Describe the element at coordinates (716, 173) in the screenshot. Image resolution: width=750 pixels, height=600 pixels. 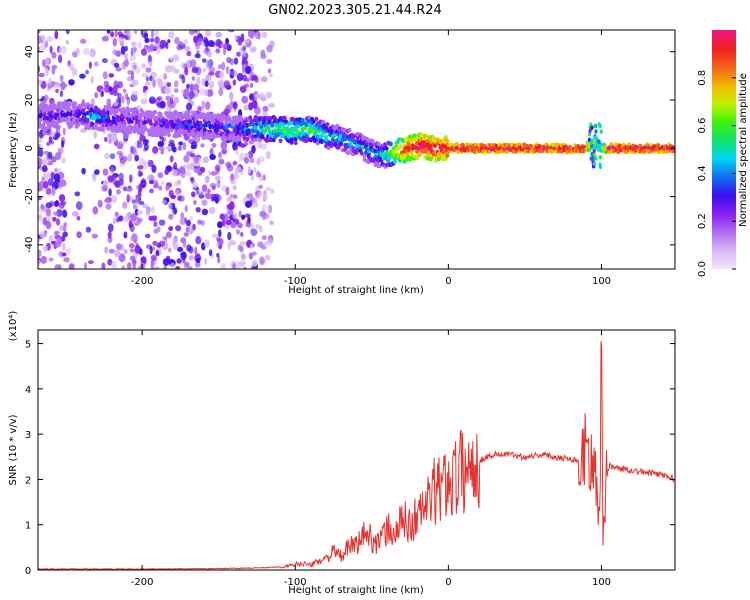
I see `colorbar-ticks: 0.0 0.2 0.4 0.6 0.8` at that location.